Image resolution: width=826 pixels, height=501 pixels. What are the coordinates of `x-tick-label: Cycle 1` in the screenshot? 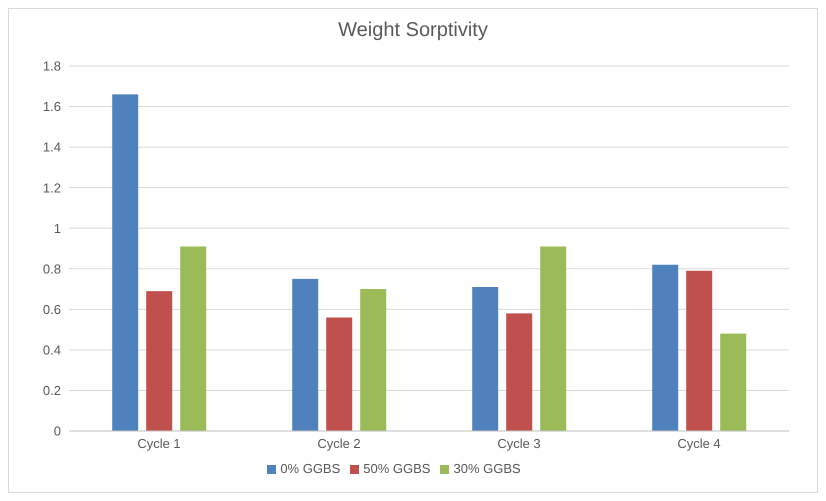 It's located at (159, 444).